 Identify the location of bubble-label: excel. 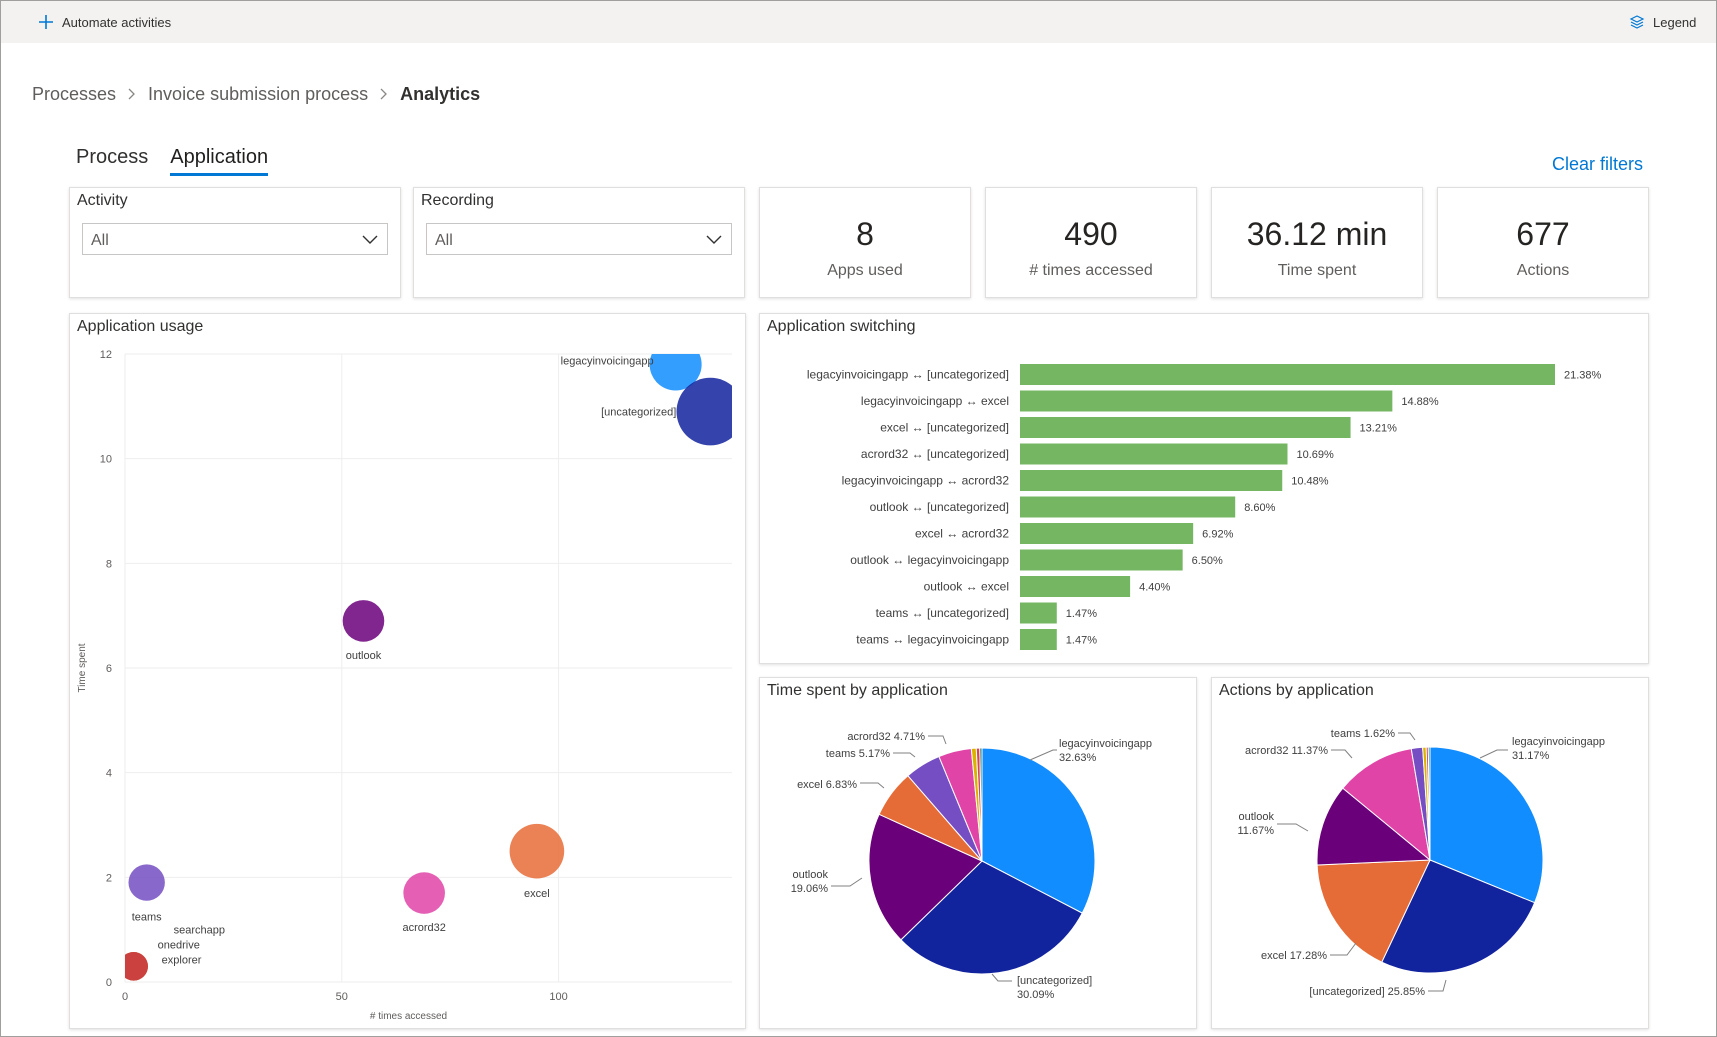
(537, 894).